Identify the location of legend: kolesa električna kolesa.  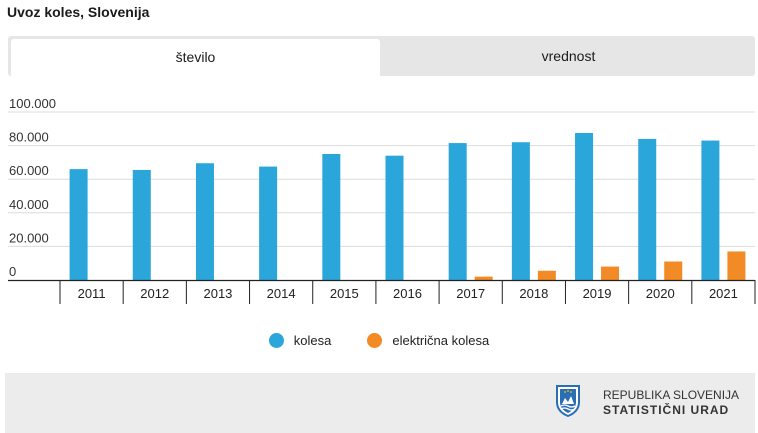
(379, 340).